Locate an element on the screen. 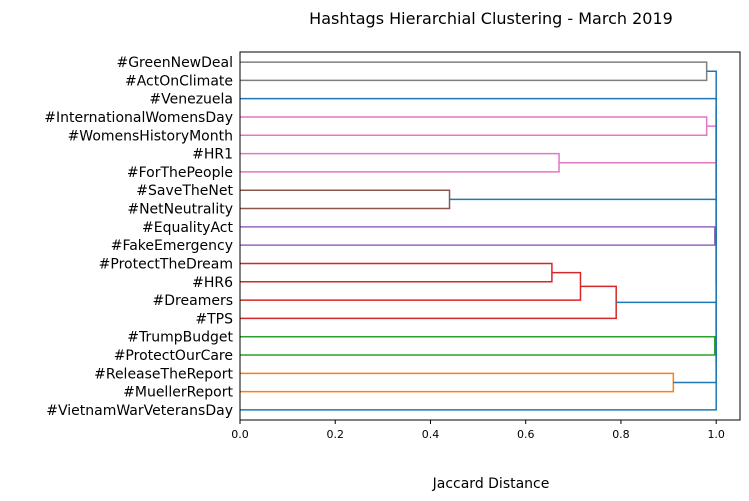  leaf-label: #WomensHistoryMonth is located at coordinates (150, 136).